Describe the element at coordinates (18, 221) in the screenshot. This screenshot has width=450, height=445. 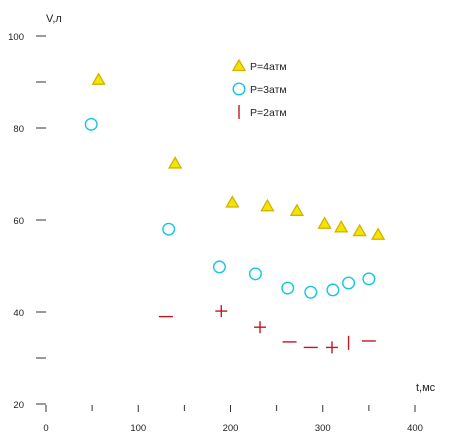
I see `y-tick-label: 60` at that location.